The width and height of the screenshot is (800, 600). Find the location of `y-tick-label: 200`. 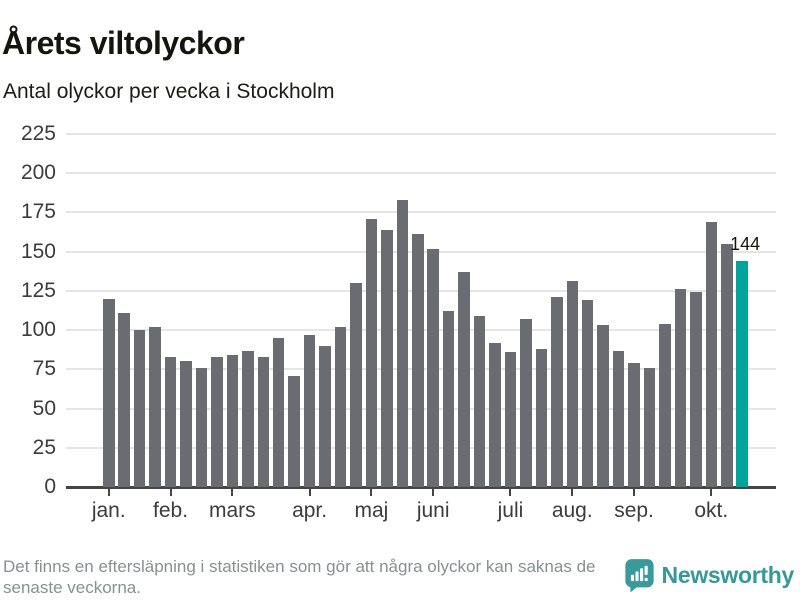

y-tick-label: 200 is located at coordinates (38, 173).